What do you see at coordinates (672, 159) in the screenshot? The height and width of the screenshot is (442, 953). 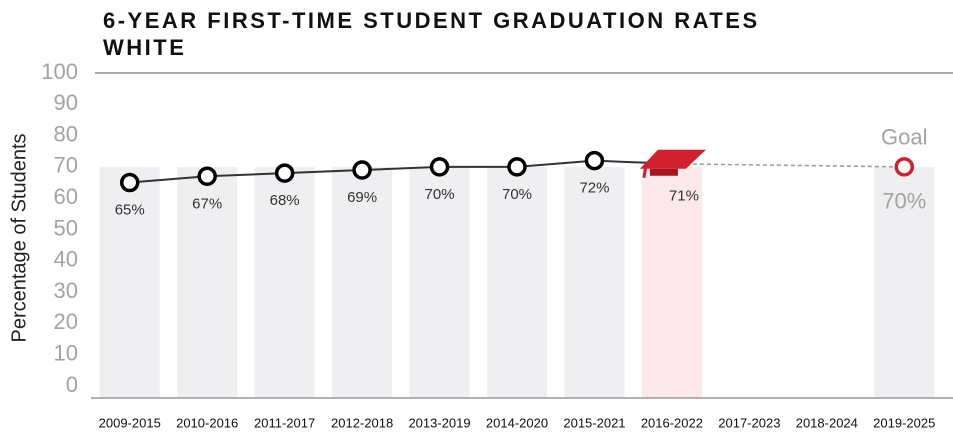 I see `cap-top` at bounding box center [672, 159].